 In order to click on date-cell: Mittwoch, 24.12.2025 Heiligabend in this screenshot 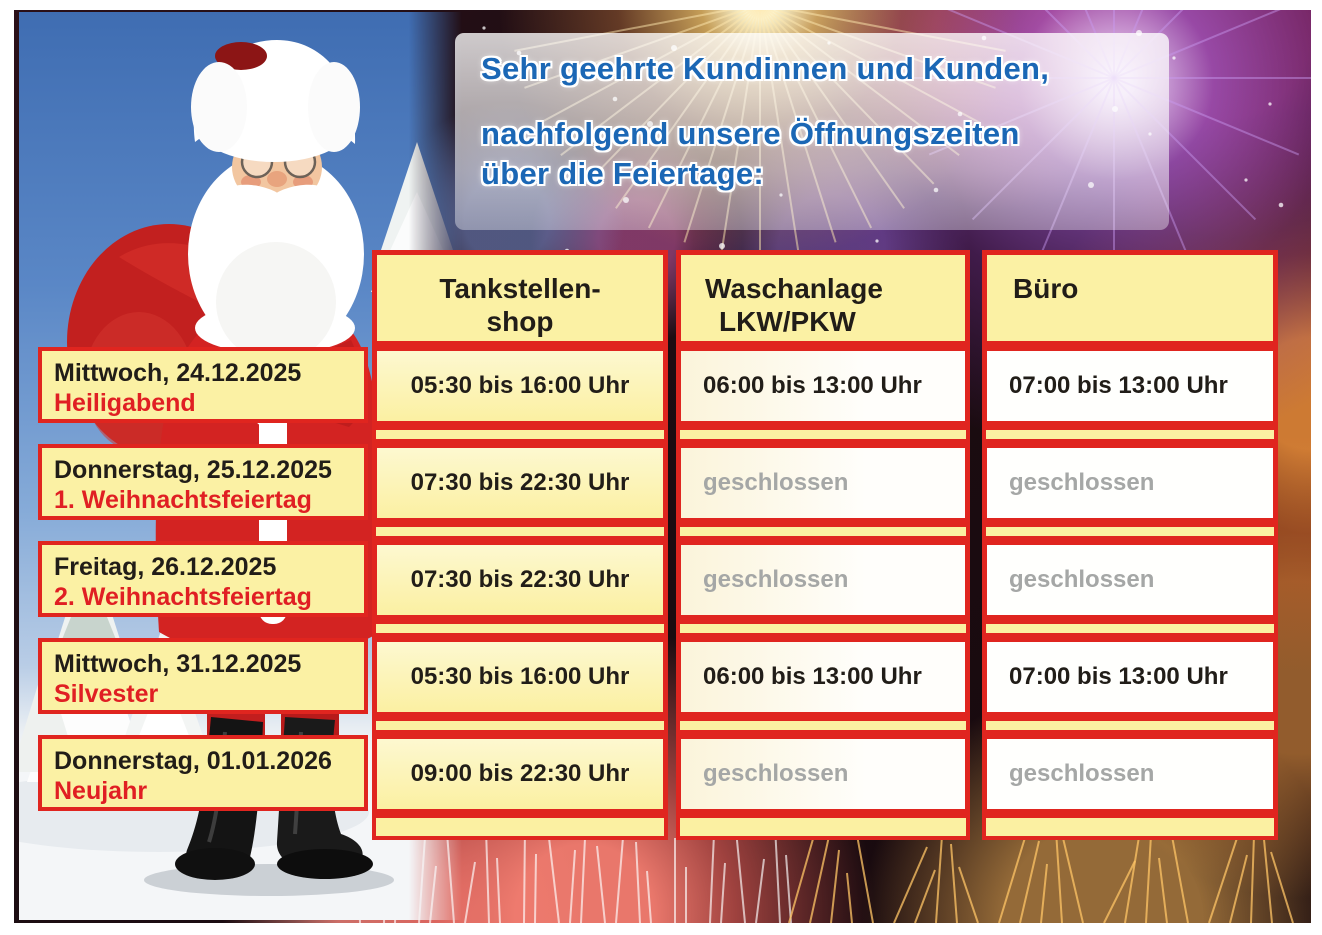, I will do `click(203, 385)`.